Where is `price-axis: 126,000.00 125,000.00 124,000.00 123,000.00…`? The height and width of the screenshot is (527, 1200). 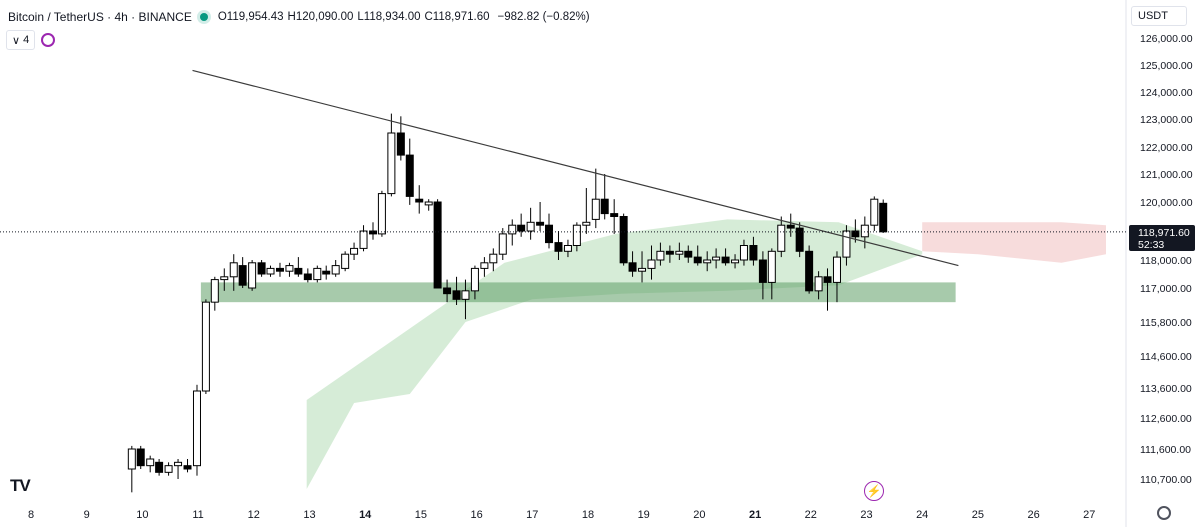
price-axis: 126,000.00 125,000.00 124,000.00 123,000.00… is located at coordinates (1166, 259).